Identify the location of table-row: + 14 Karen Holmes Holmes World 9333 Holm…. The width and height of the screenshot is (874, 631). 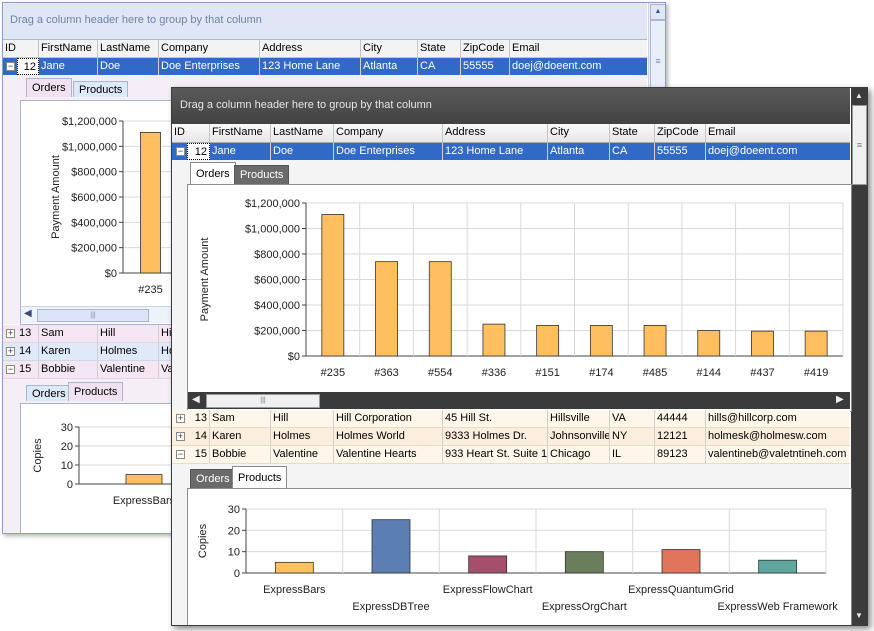
(511, 437).